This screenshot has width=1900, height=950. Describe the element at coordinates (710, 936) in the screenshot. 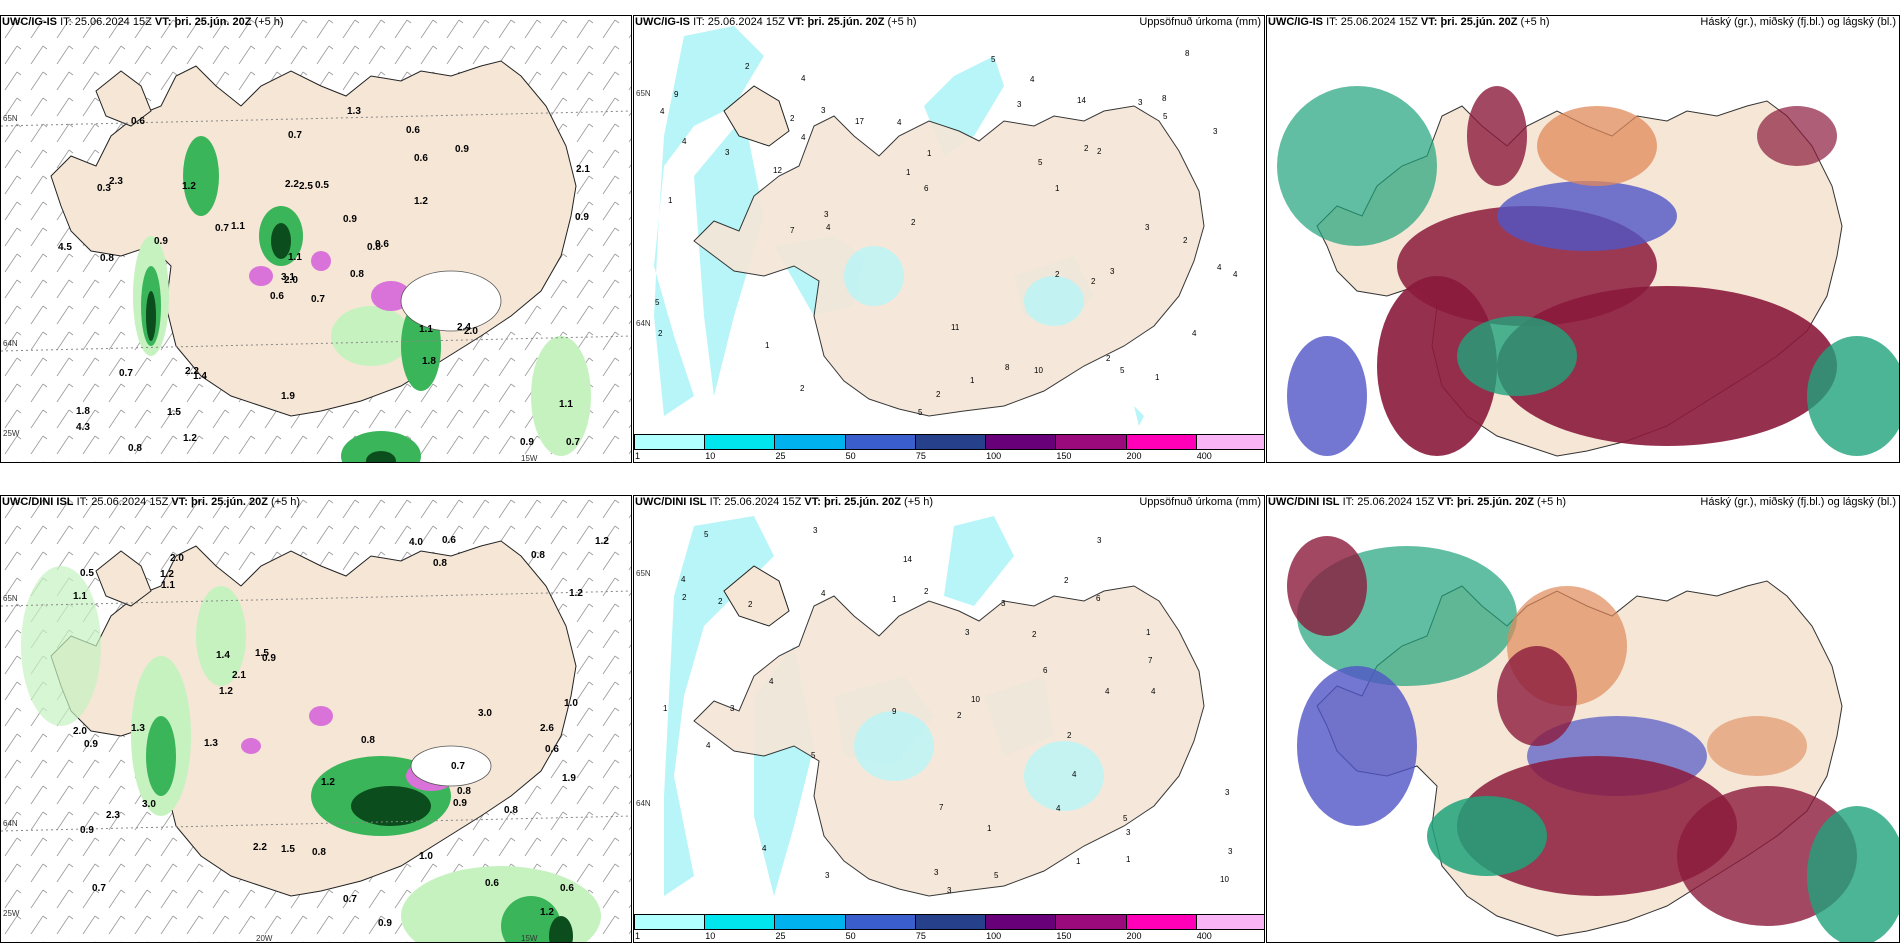

I see `colorbar-tick: 10` at that location.